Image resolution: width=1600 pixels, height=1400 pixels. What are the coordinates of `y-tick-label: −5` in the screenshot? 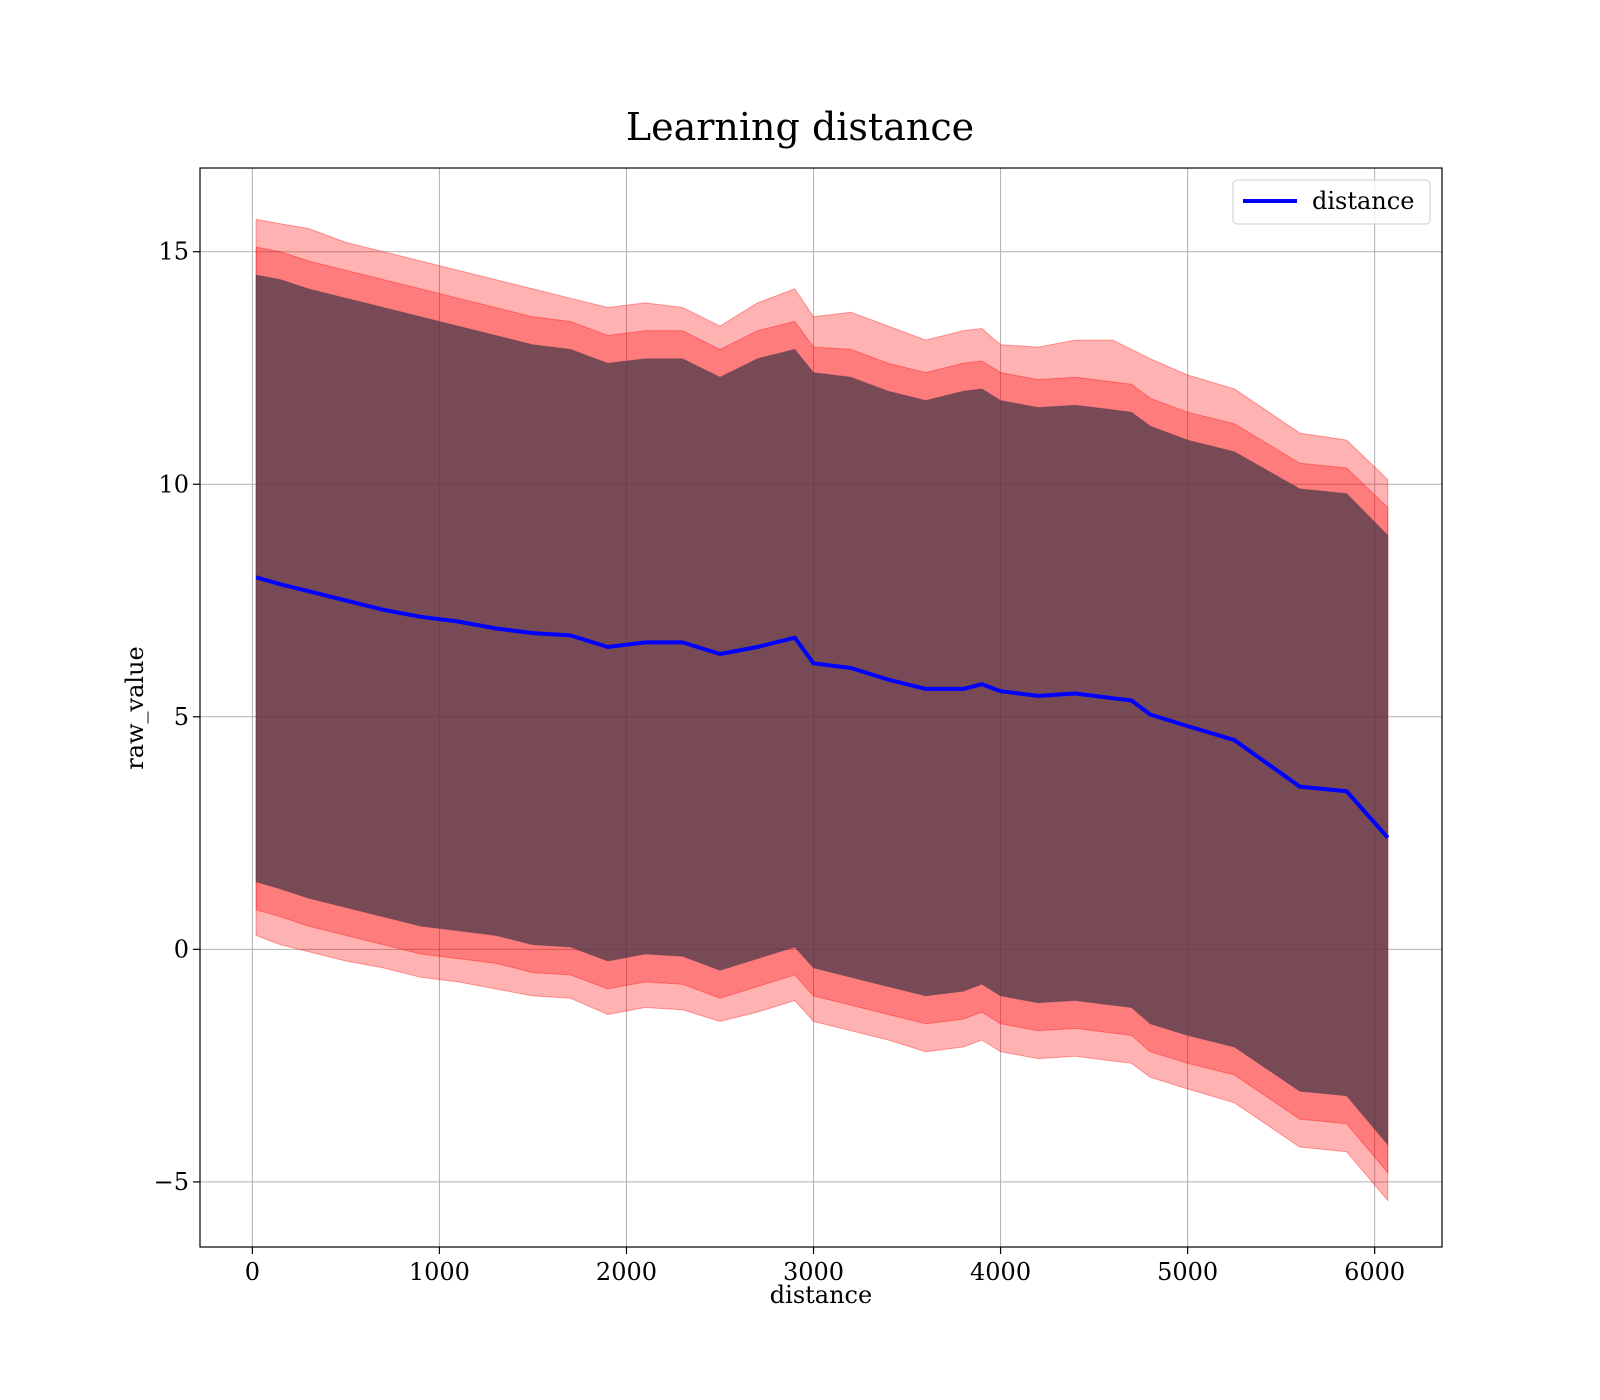 It's located at (171, 1182).